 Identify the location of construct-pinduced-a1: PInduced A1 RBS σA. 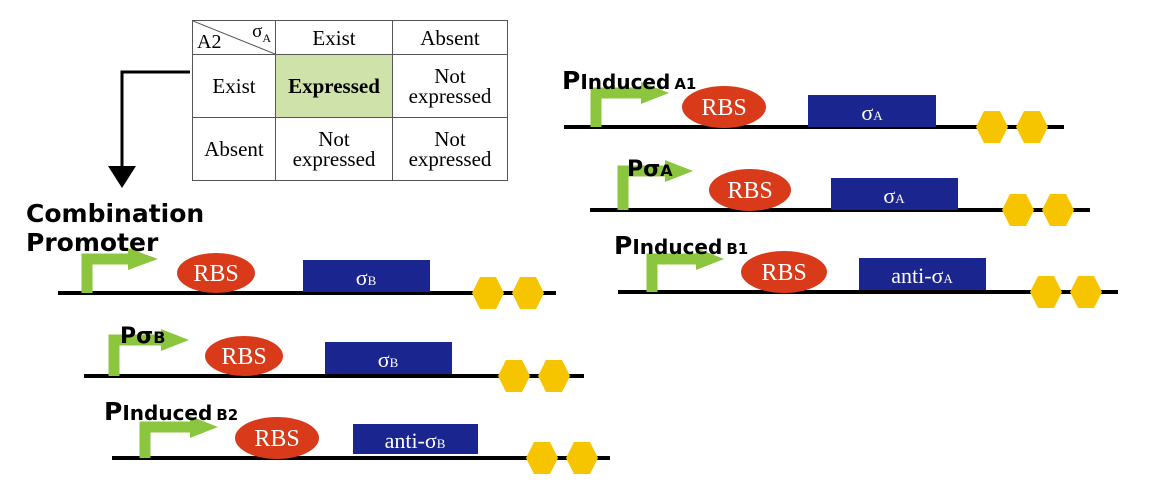
(813, 104).